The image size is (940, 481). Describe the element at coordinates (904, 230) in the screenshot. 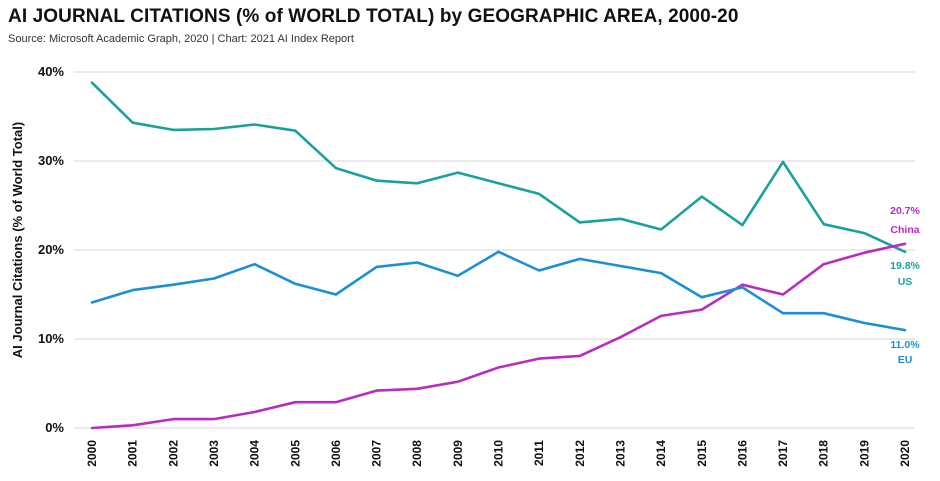

I see `series-name-label-china: China` at that location.